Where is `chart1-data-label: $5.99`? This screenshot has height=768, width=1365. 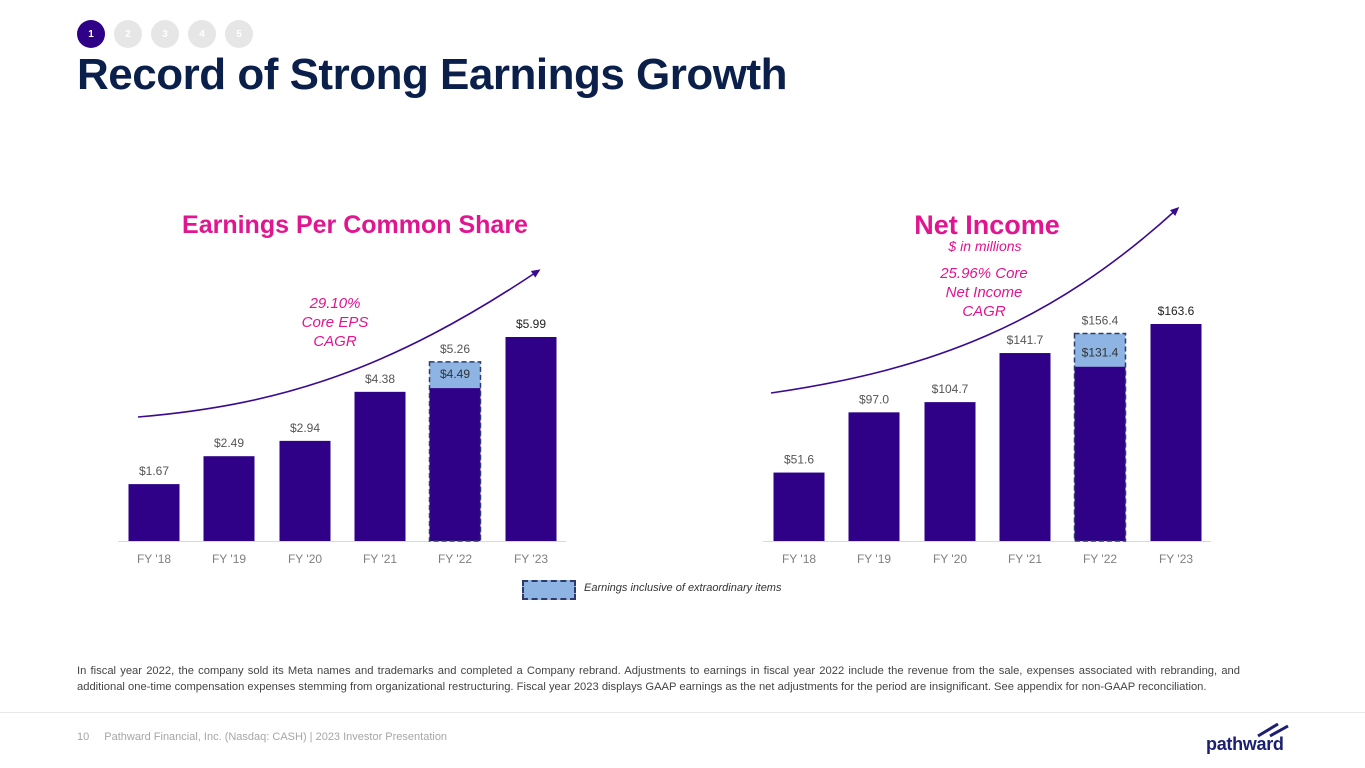 chart1-data-label: $5.99 is located at coordinates (531, 324).